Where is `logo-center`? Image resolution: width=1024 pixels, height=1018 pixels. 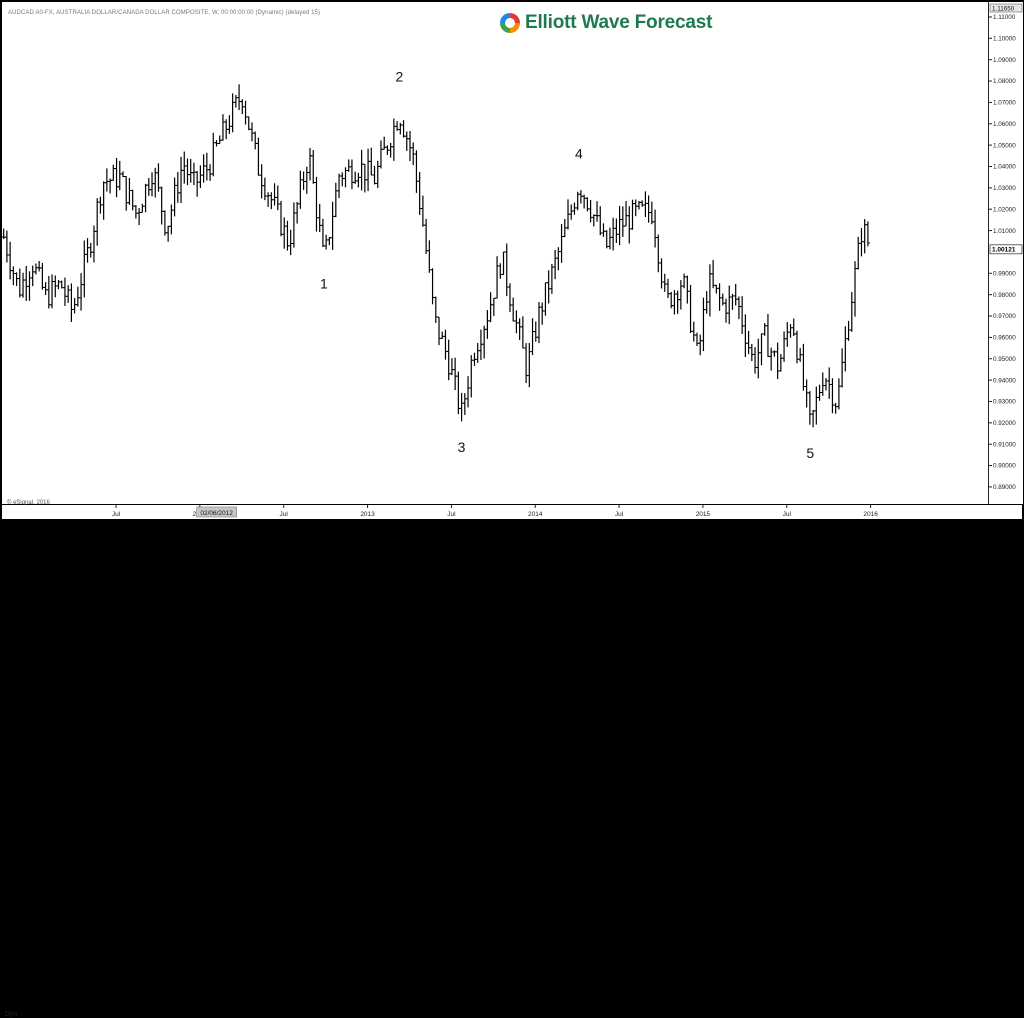 logo-center is located at coordinates (510, 23).